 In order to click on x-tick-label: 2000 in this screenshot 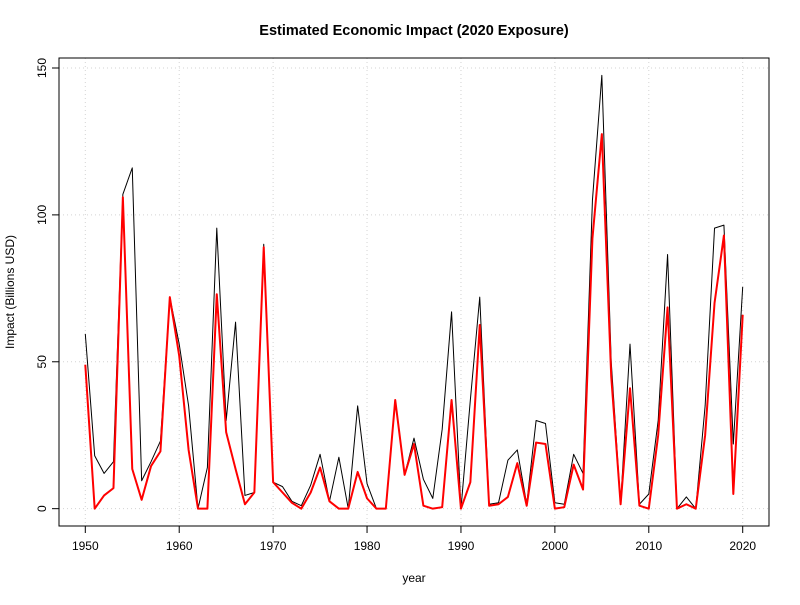, I will do `click(555, 546)`.